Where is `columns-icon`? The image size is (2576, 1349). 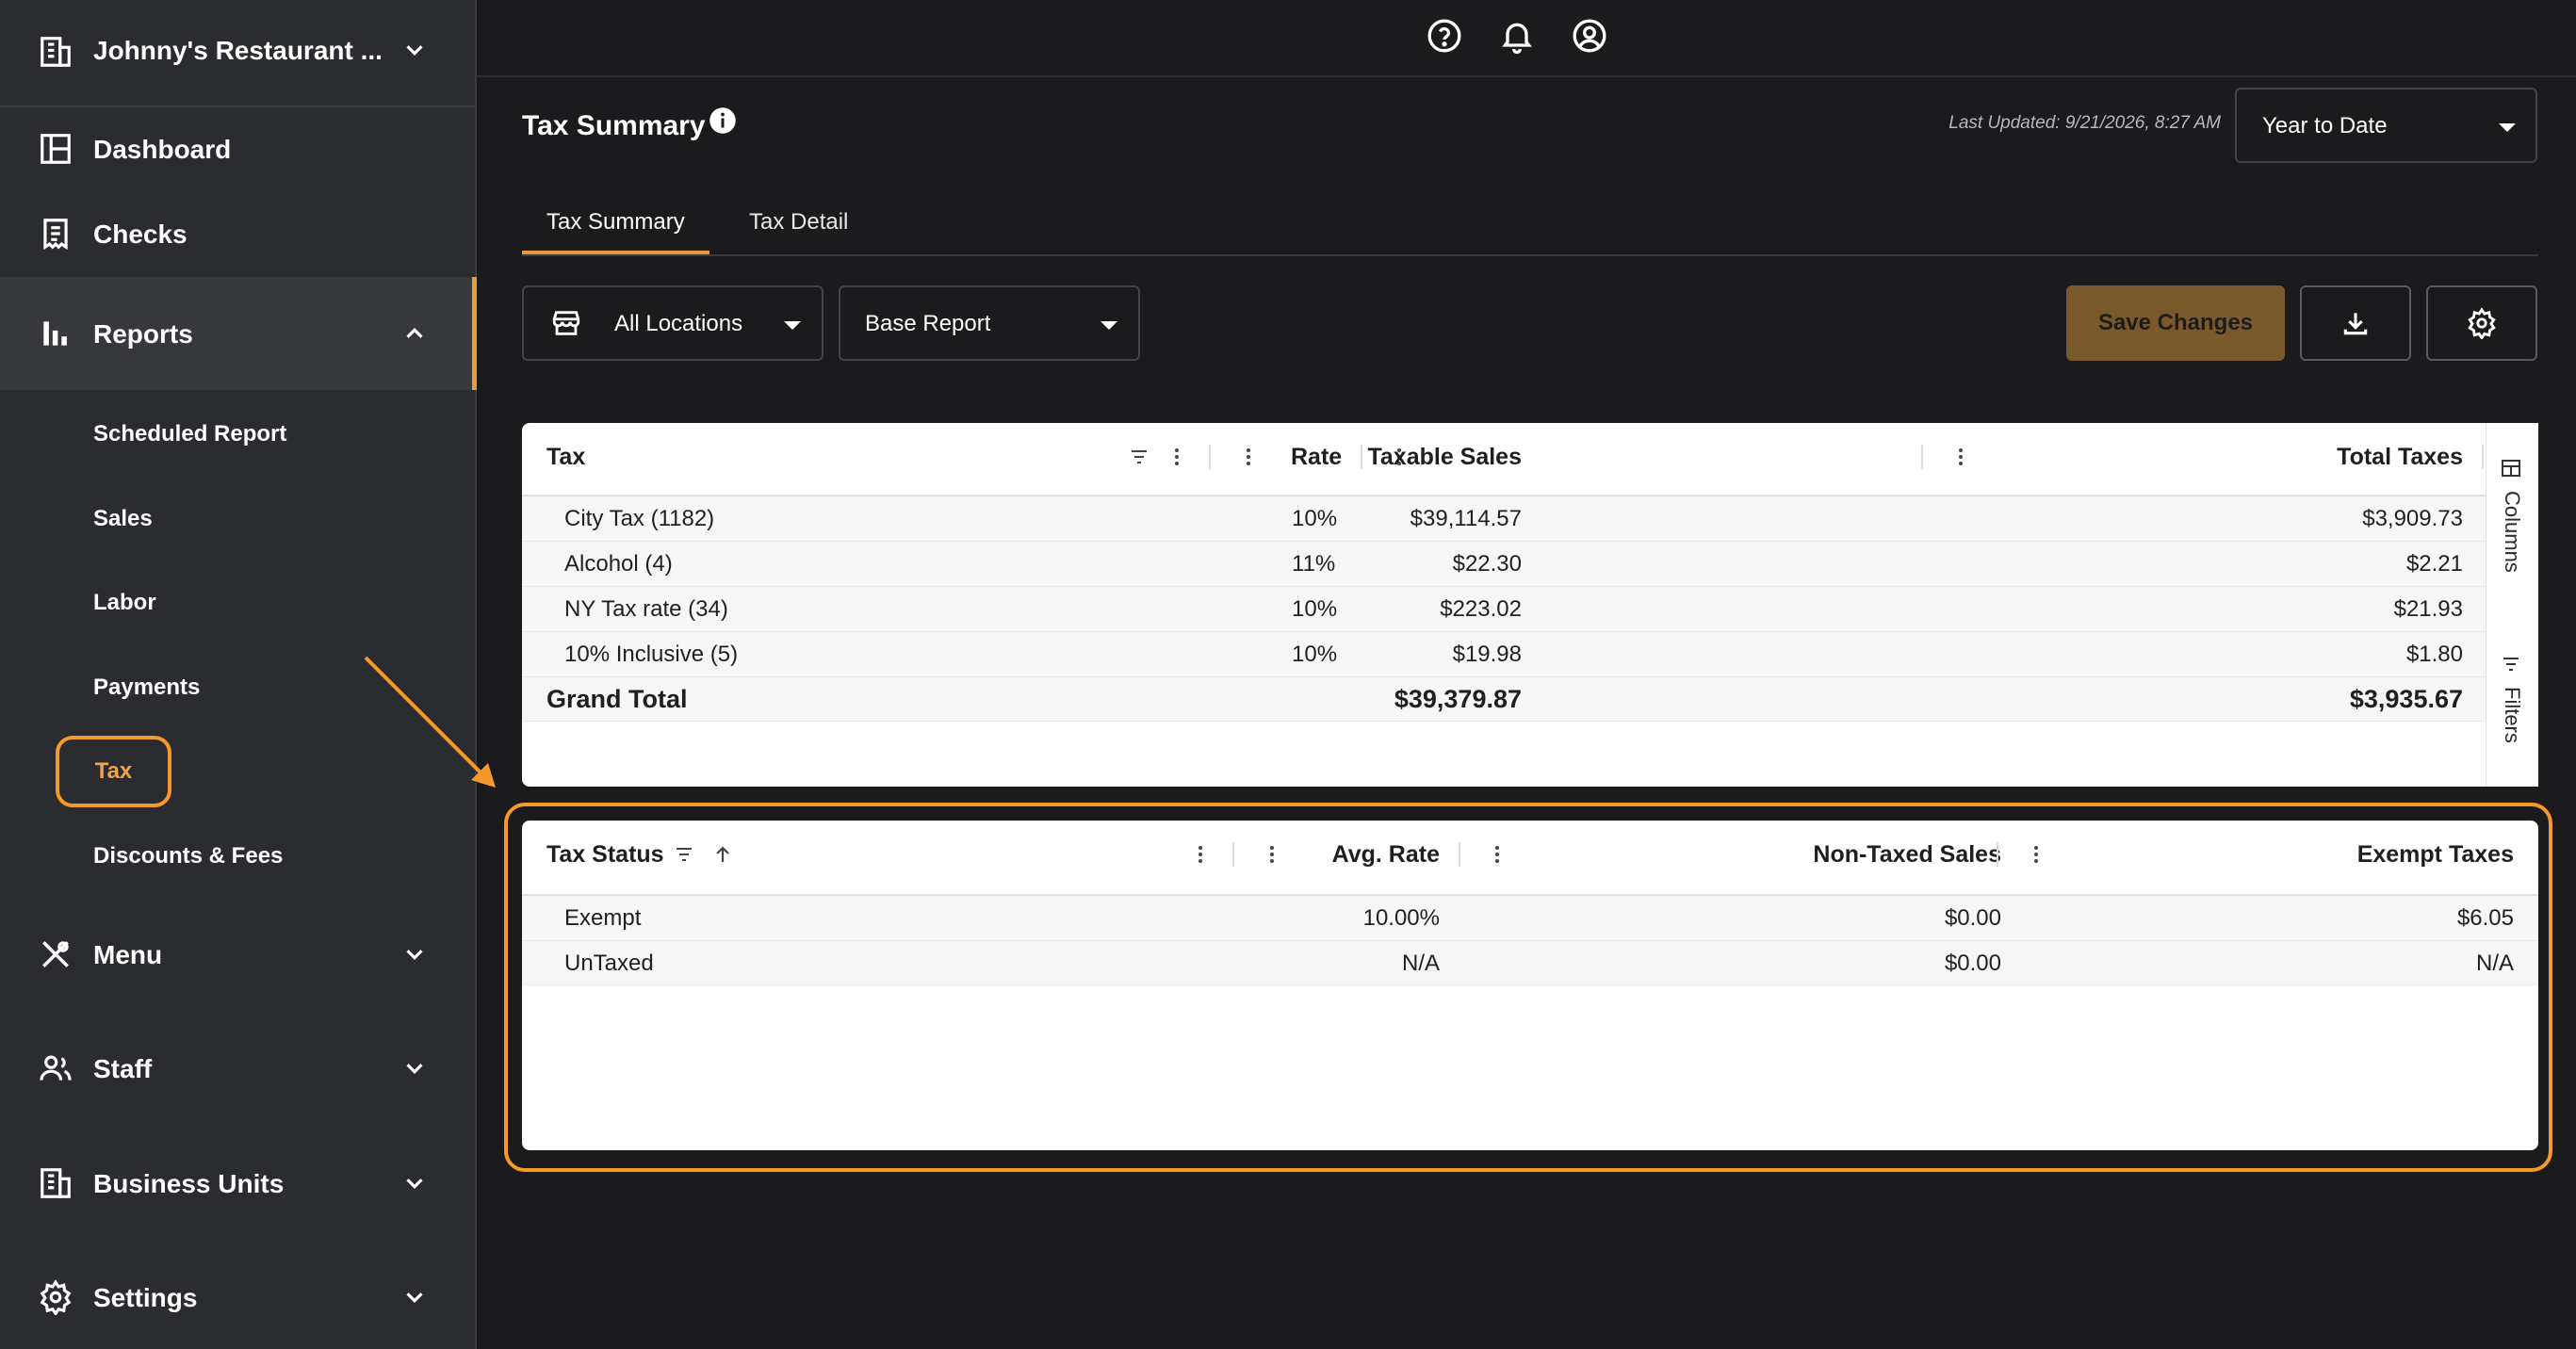
columns-icon is located at coordinates (2511, 468).